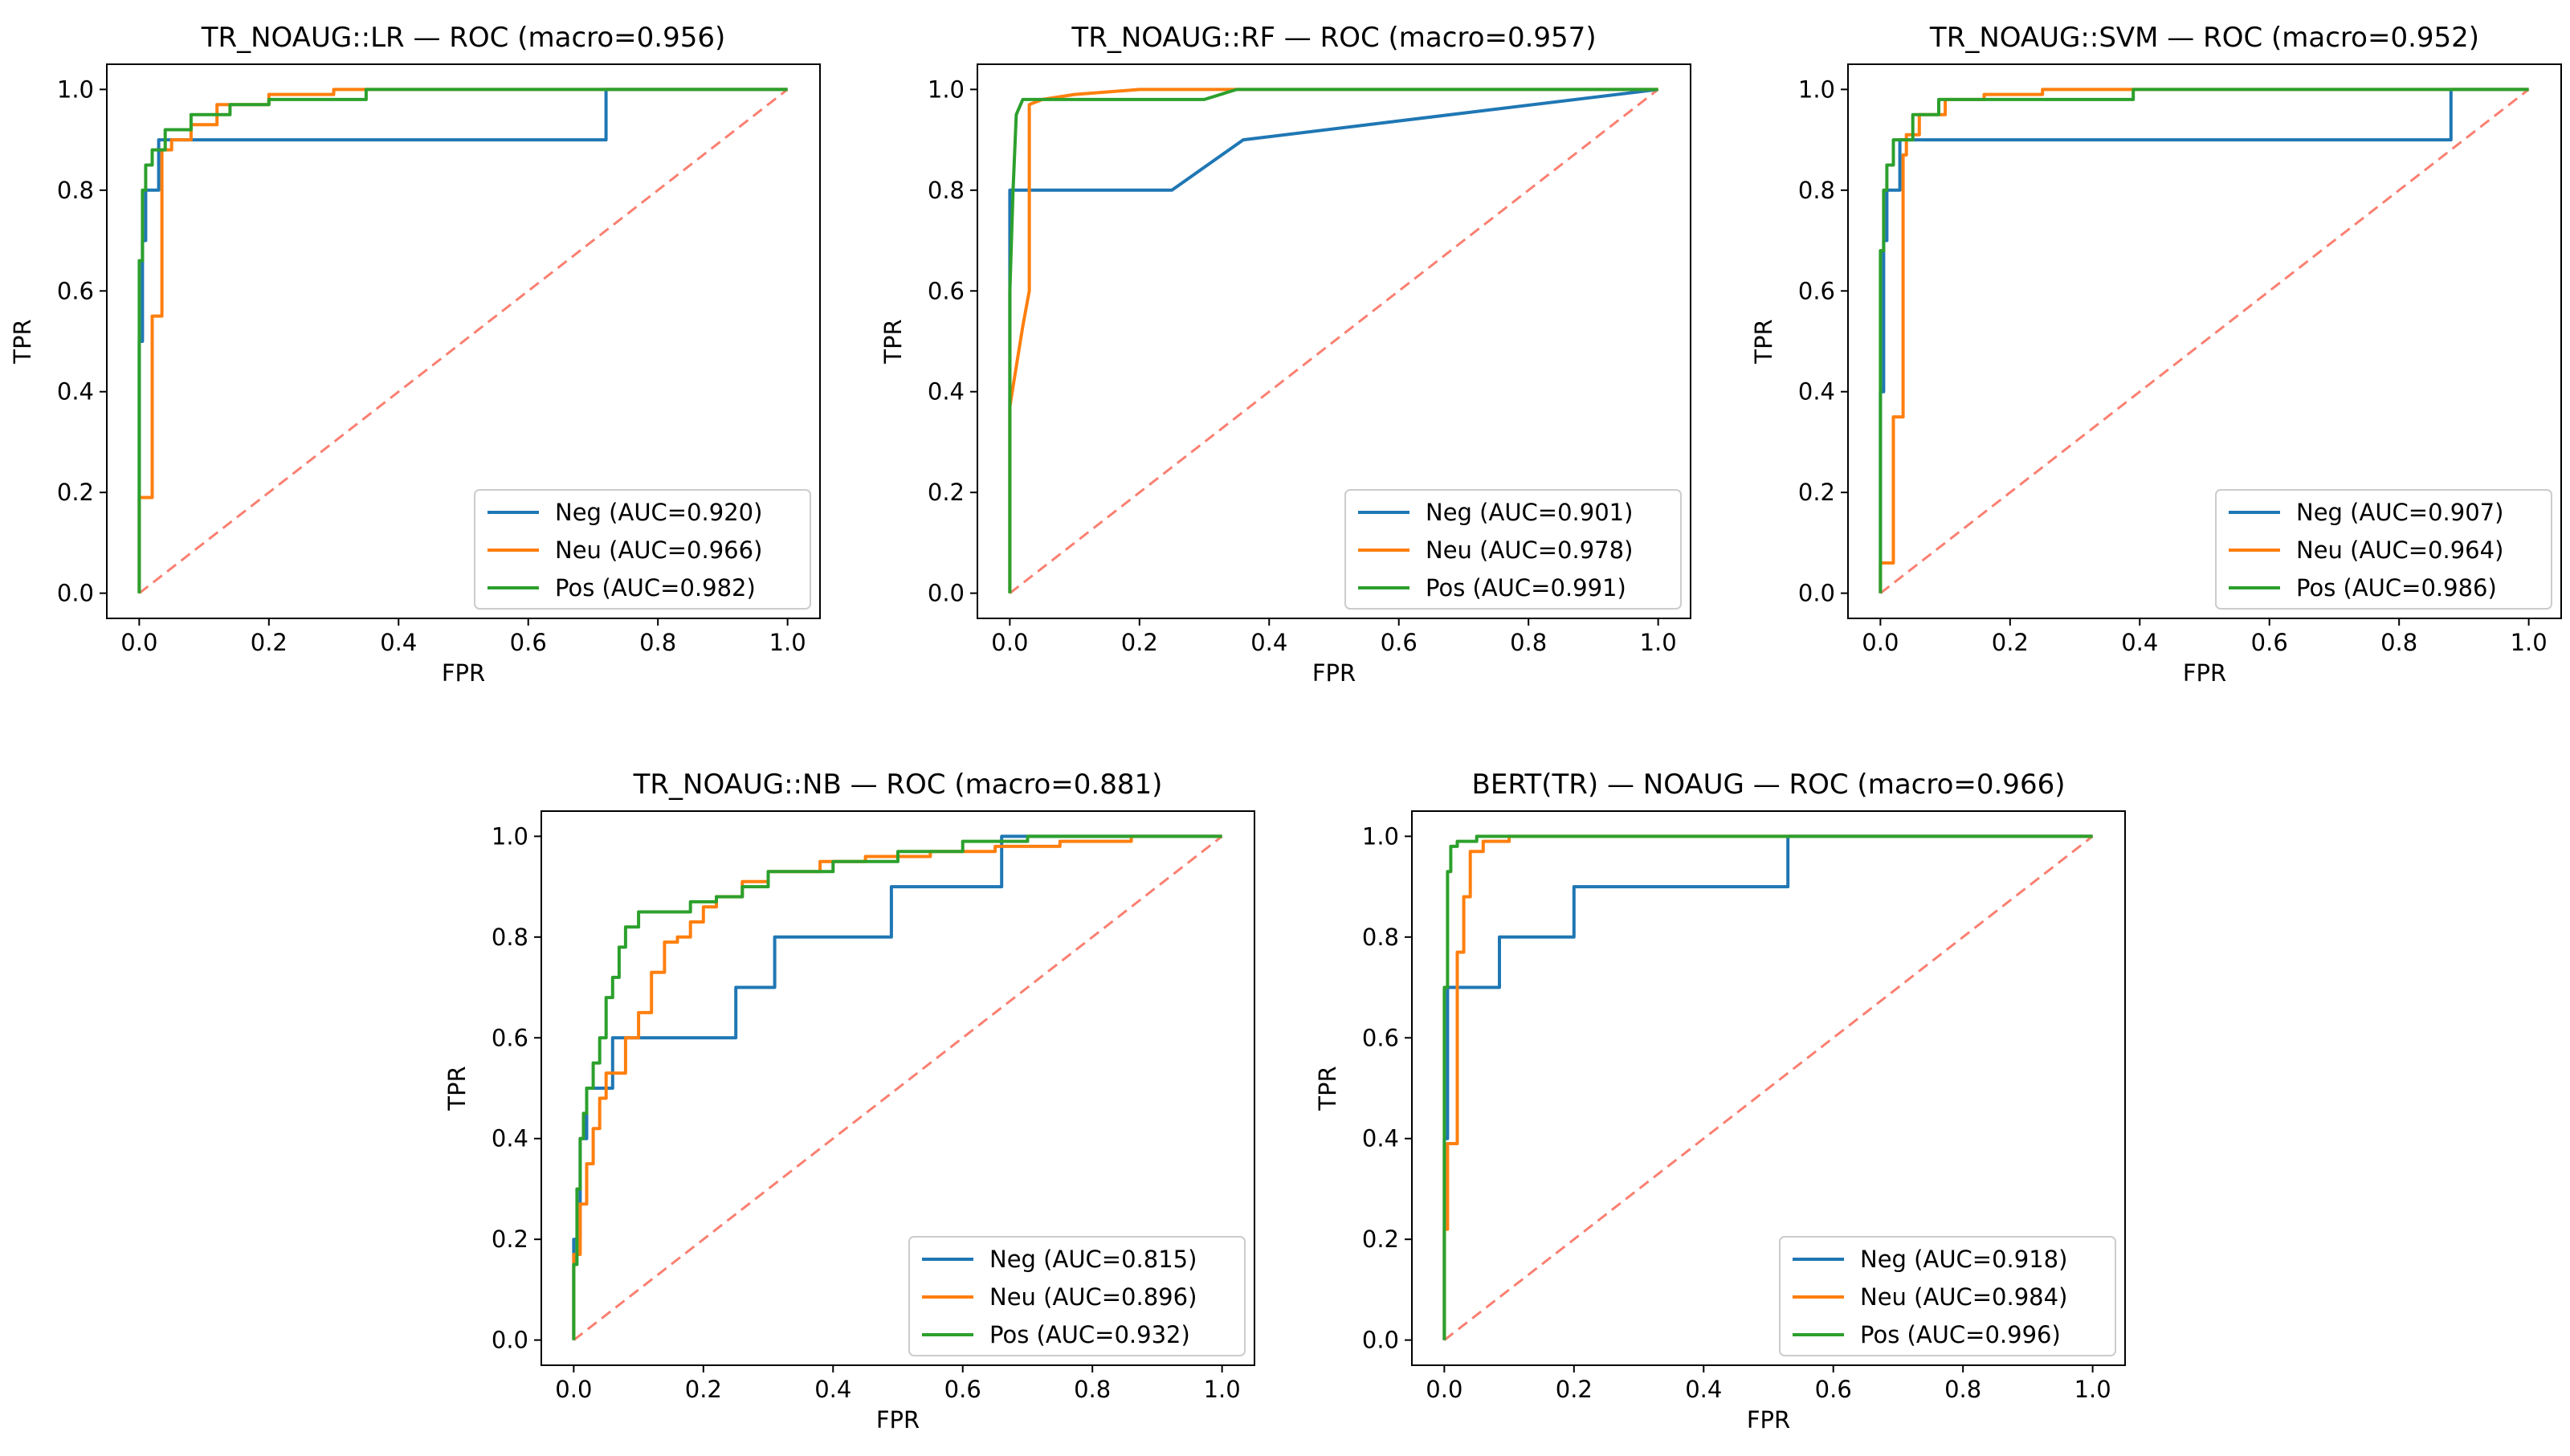 Image resolution: width=2570 pixels, height=1456 pixels. I want to click on chart2-ytick-label: 1.0, so click(946, 89).